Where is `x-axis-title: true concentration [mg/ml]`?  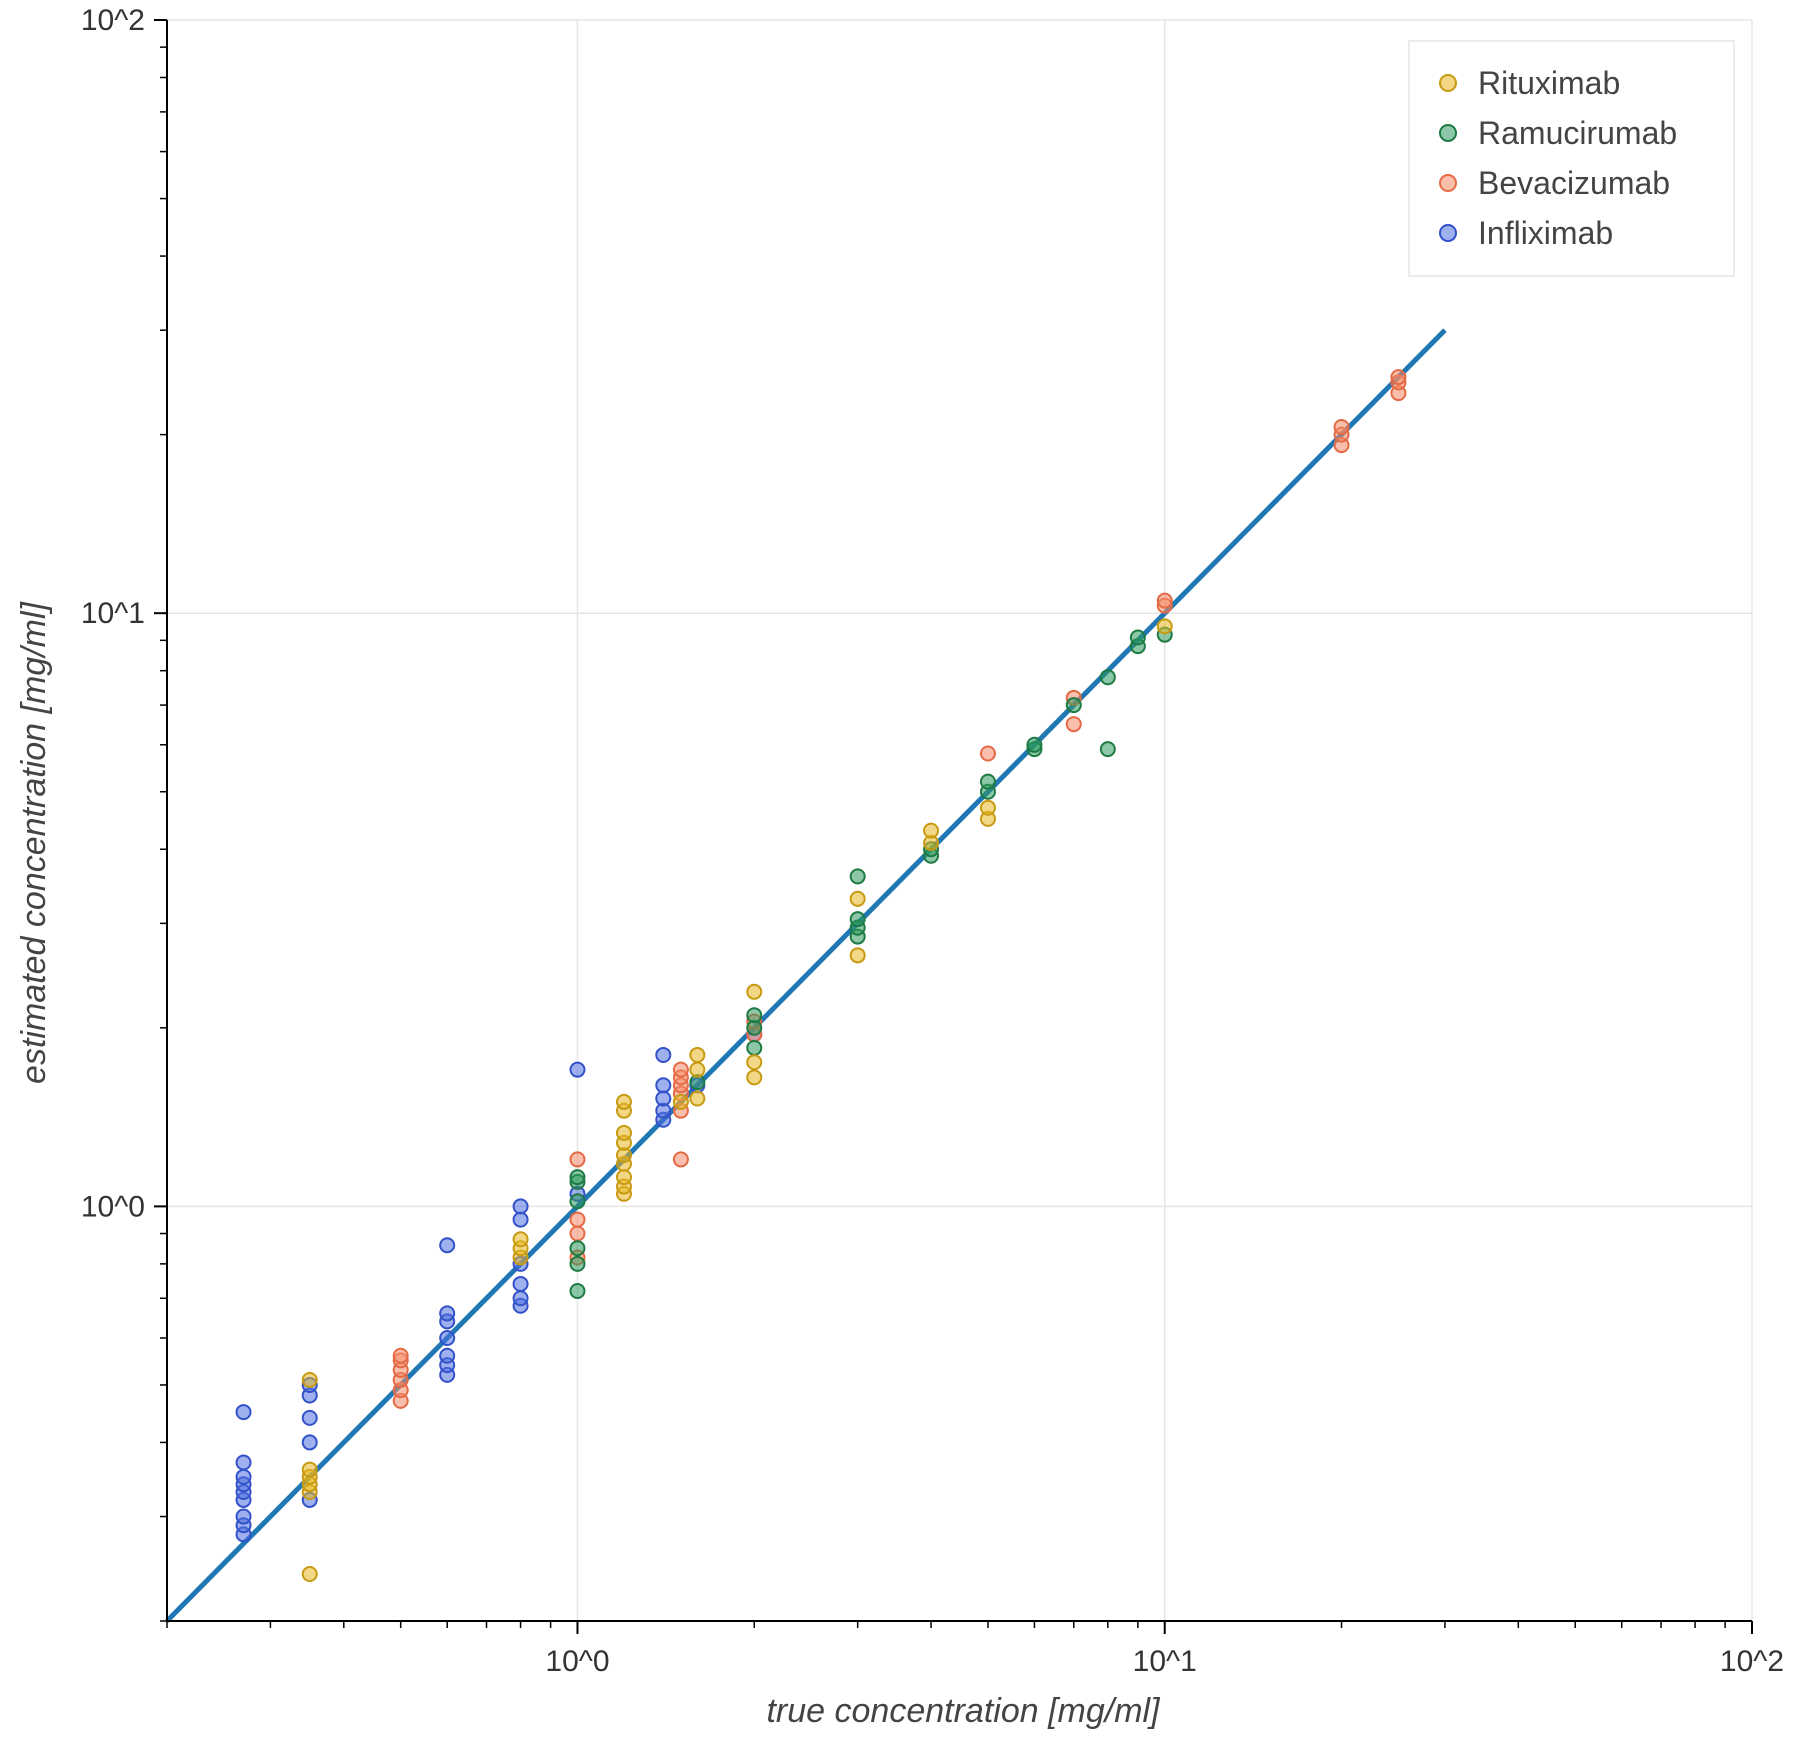 x-axis-title: true concentration [mg/ml] is located at coordinates (963, 1711).